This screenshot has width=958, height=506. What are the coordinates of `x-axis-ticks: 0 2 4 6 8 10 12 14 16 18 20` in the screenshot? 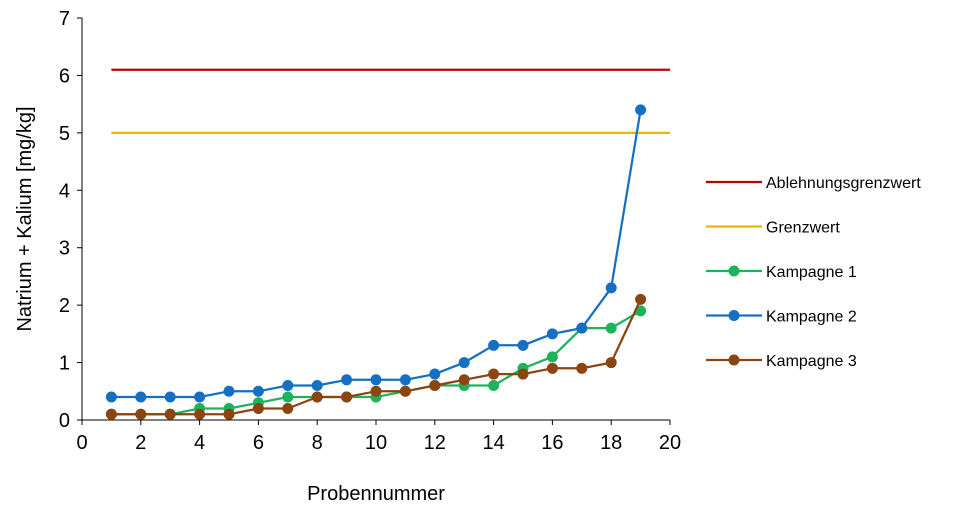 It's located at (378, 437).